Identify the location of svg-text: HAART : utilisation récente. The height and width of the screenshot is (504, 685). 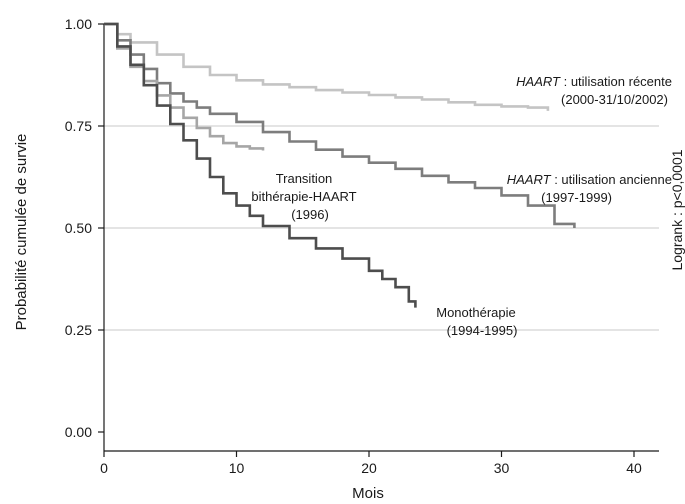
(594, 81).